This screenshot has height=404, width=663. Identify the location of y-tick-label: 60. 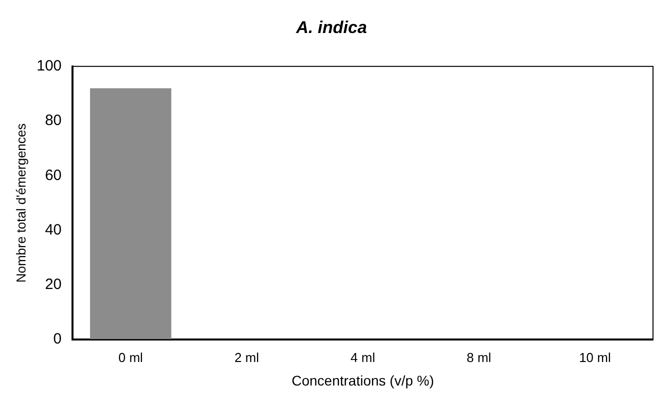
(53, 175).